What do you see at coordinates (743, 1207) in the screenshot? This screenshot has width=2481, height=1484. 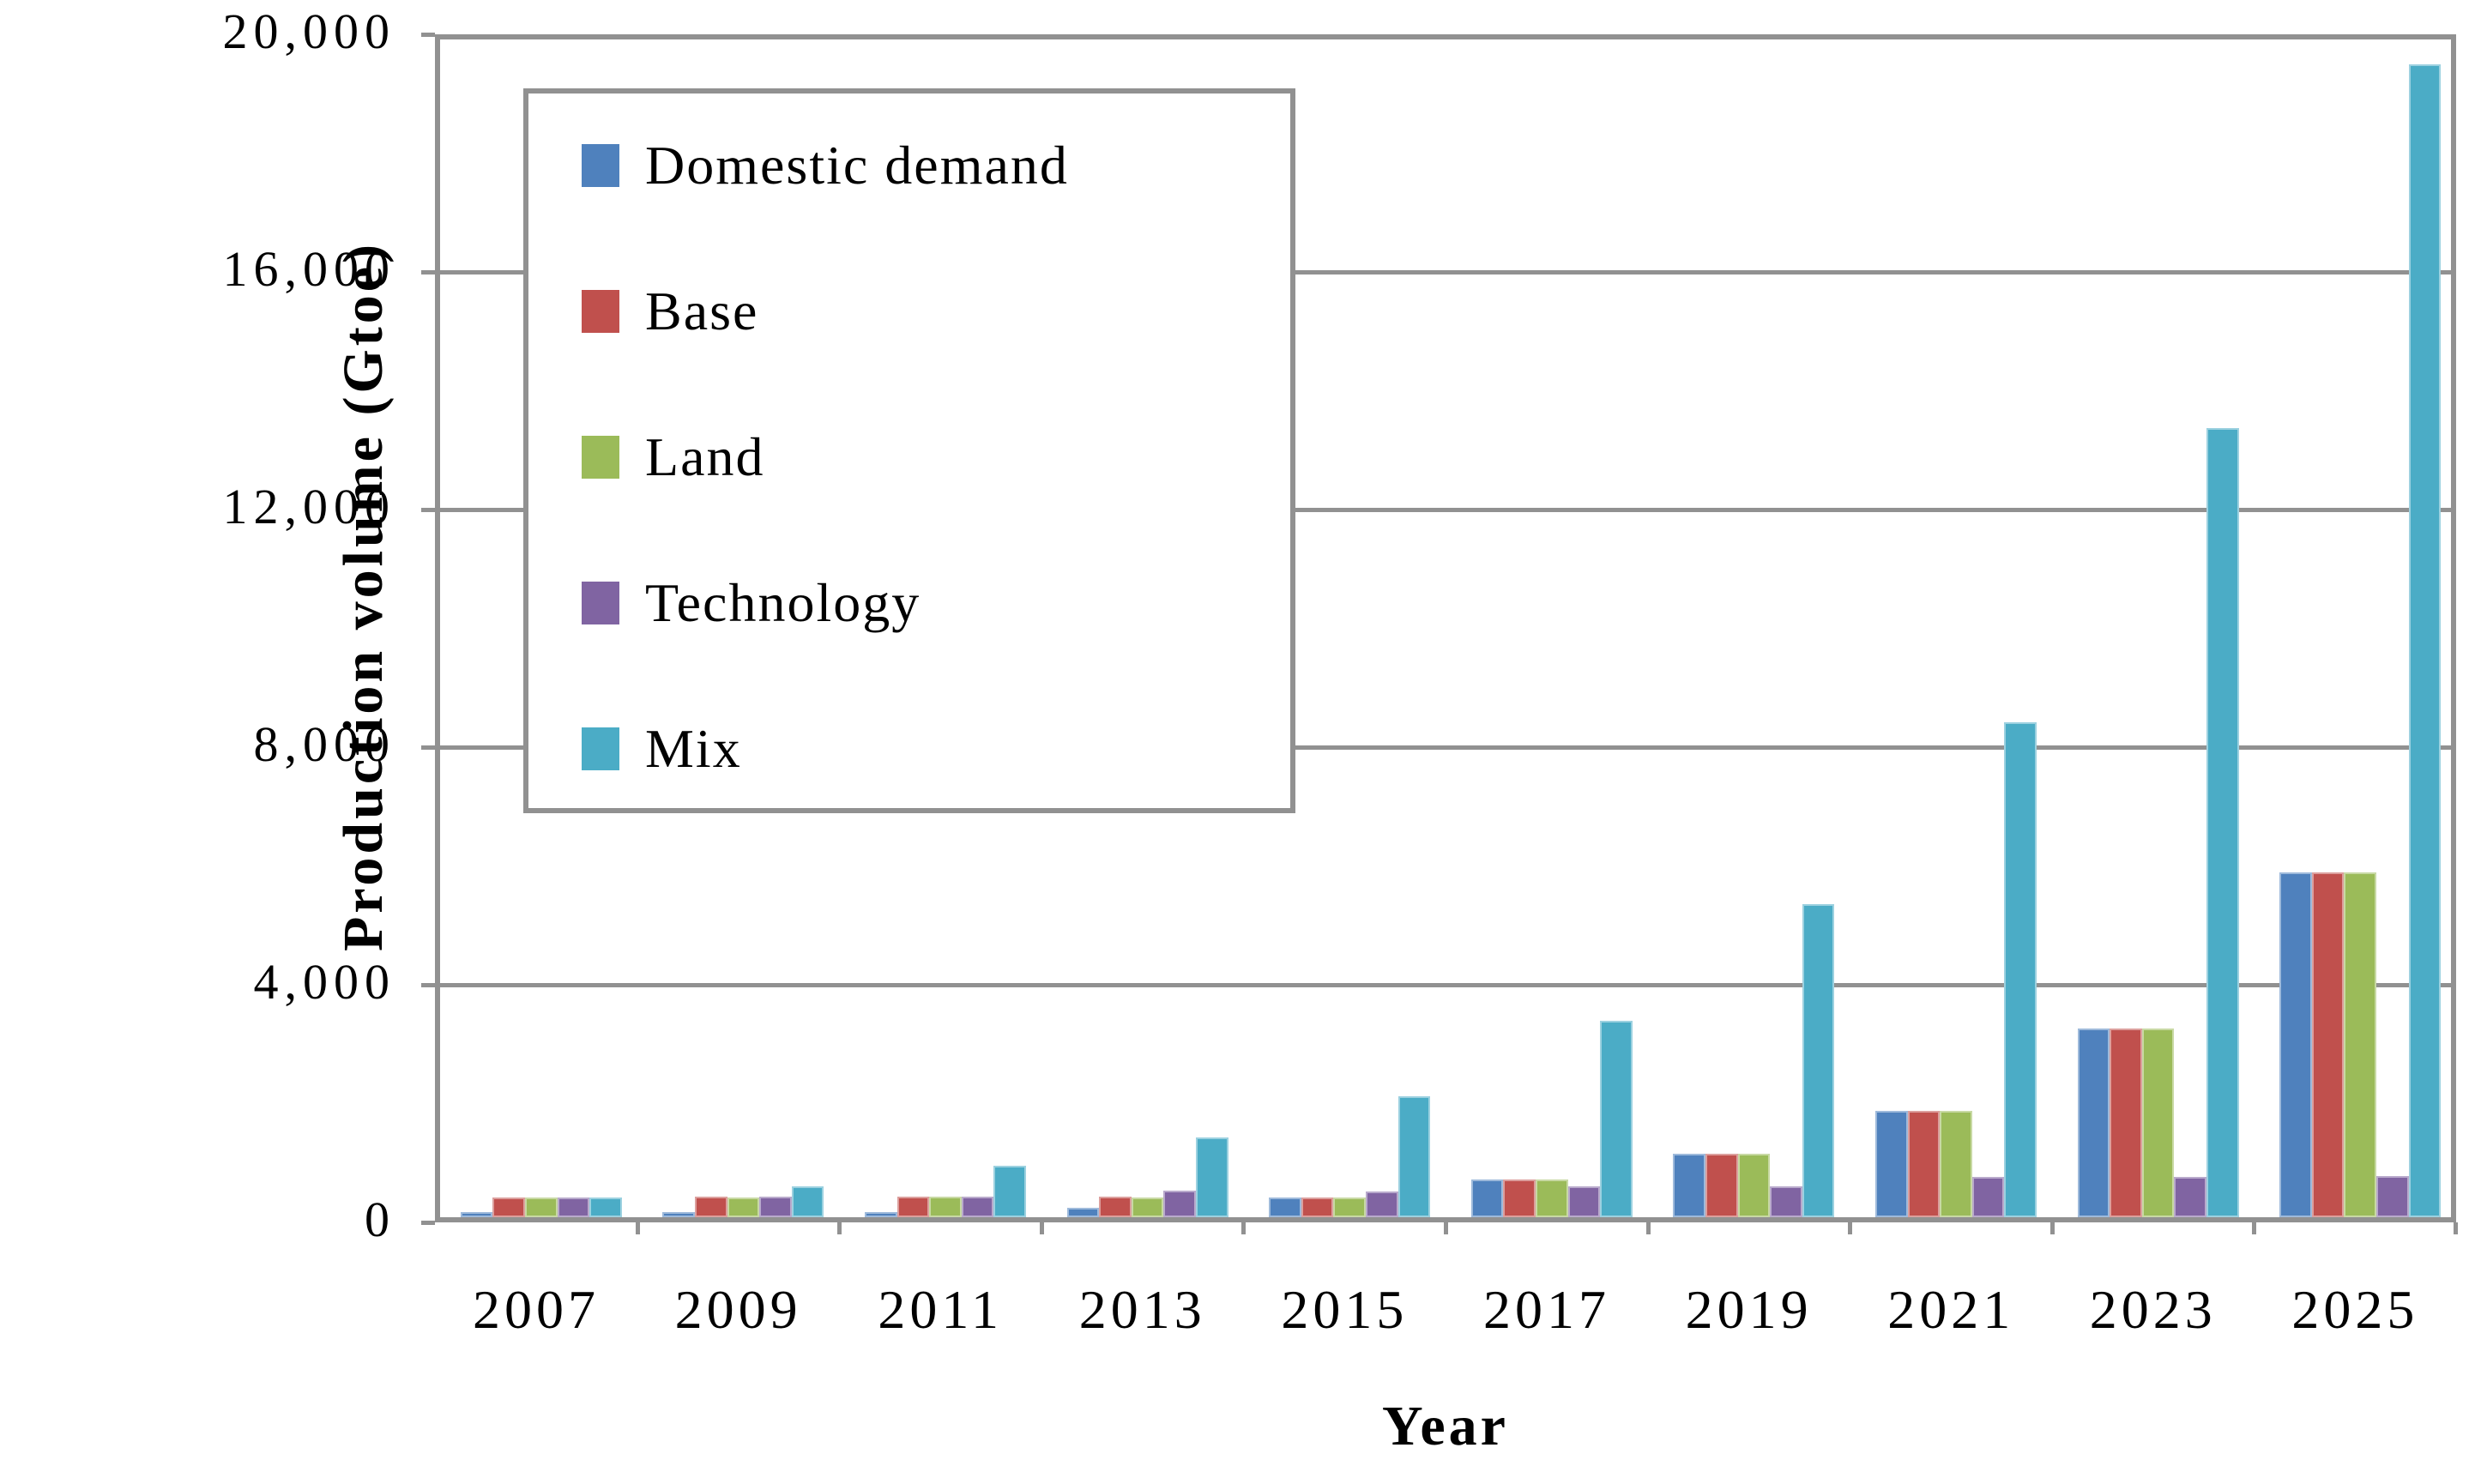 I see `bar-land-2009` at bounding box center [743, 1207].